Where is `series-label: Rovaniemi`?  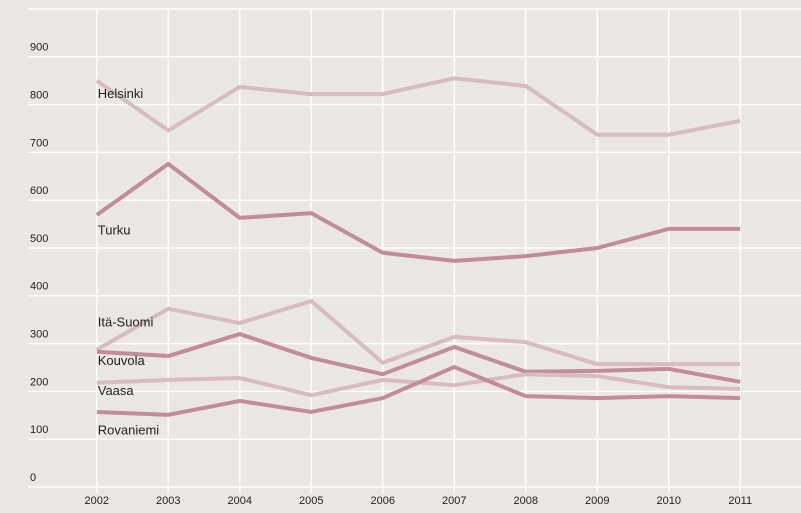 series-label: Rovaniemi is located at coordinates (129, 429).